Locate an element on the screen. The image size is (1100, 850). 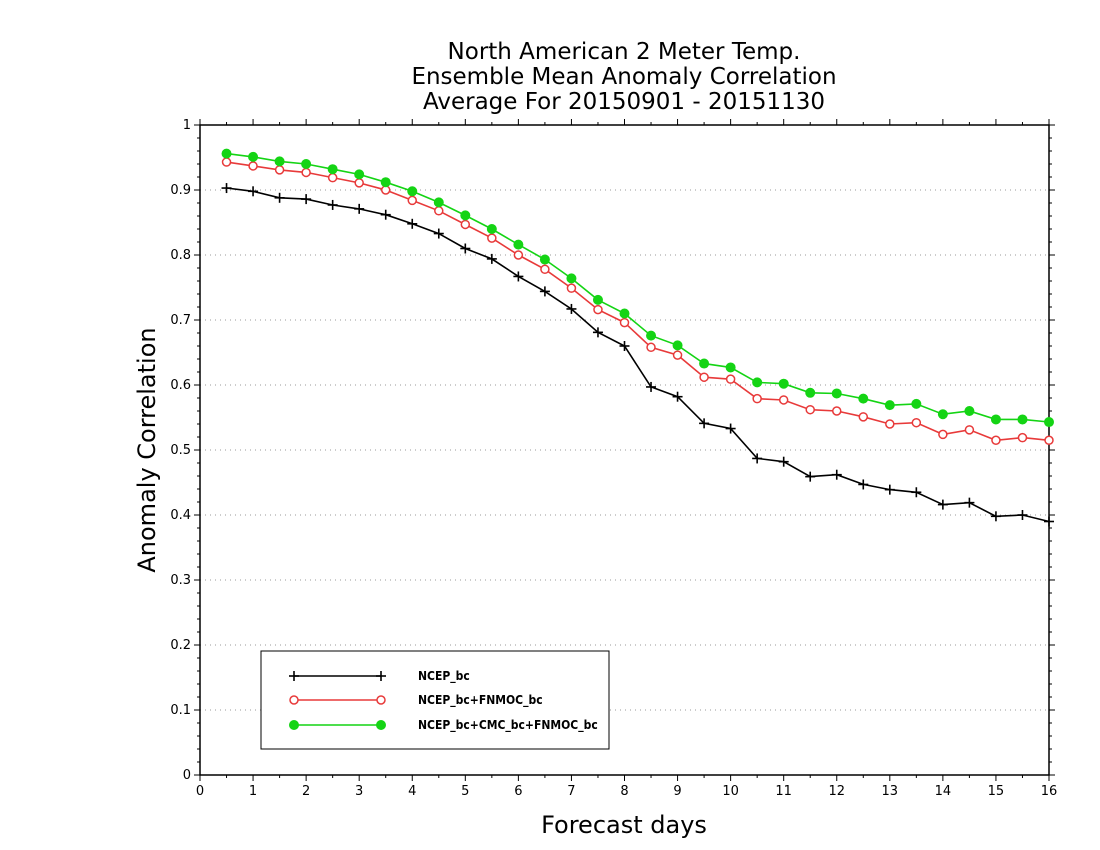
x-tick-label: 12 is located at coordinates (836, 791).